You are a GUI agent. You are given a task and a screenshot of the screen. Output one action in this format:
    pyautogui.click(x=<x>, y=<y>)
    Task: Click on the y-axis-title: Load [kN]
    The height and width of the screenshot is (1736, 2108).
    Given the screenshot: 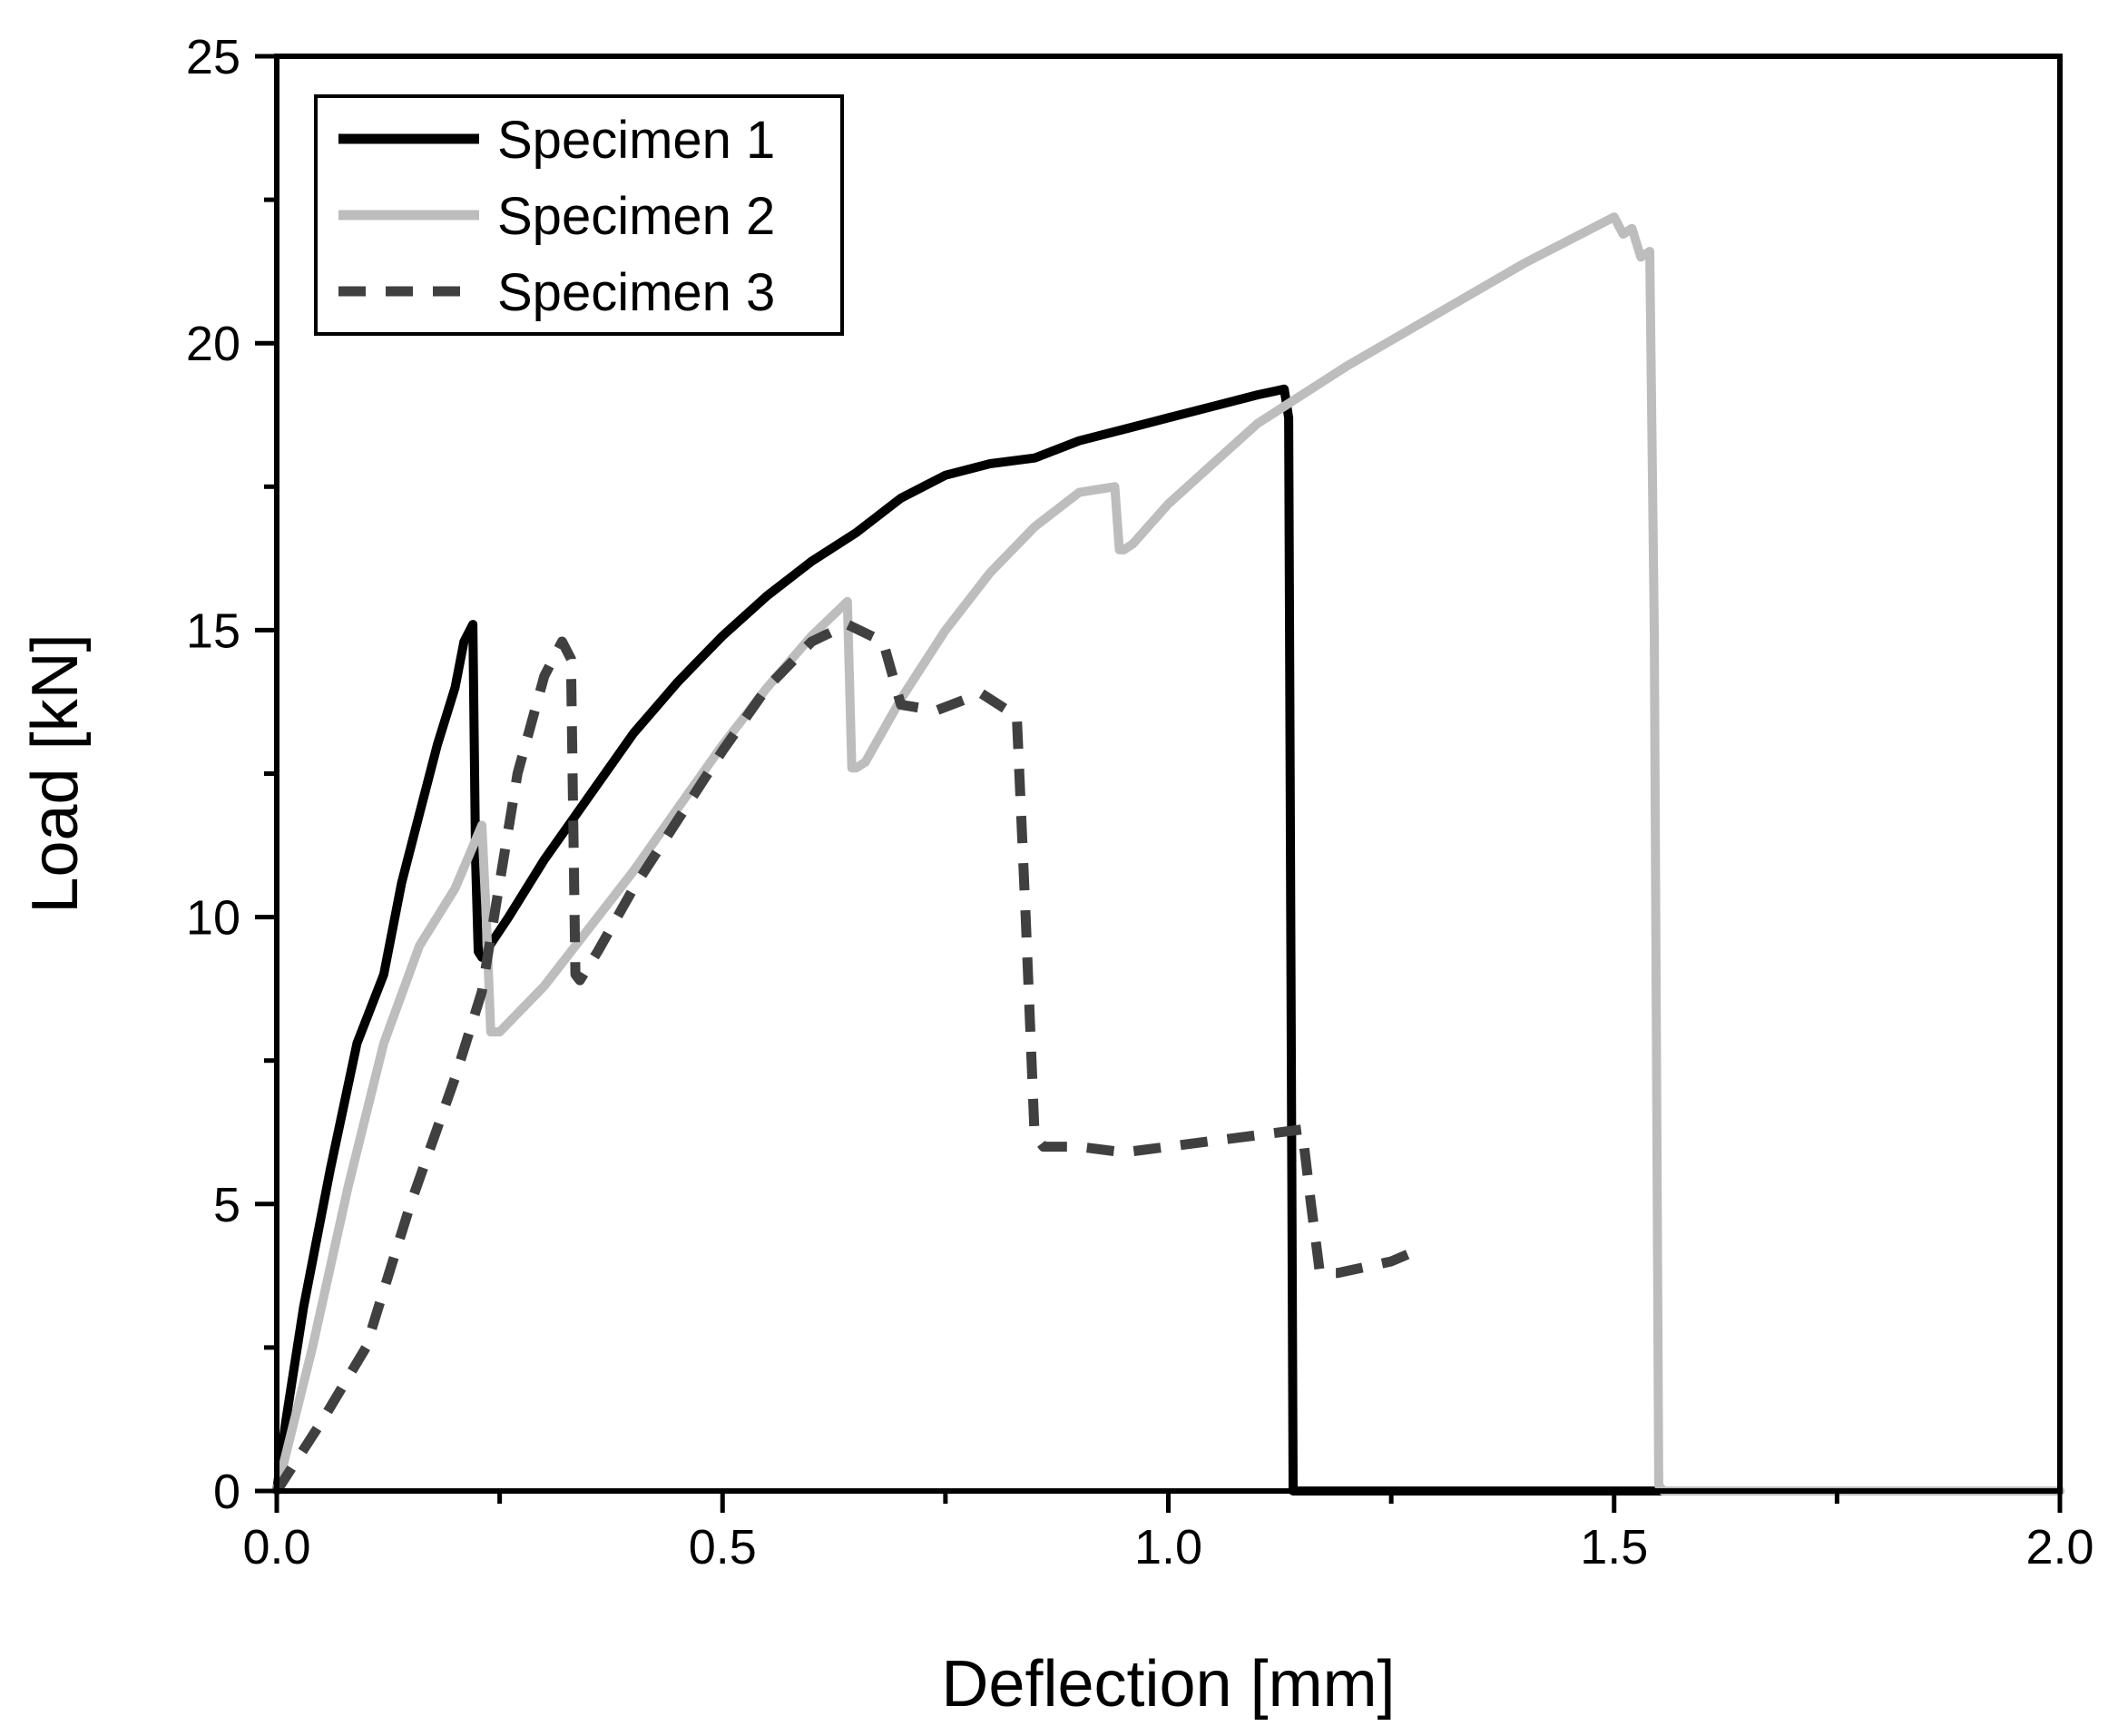 What is the action you would take?
    pyautogui.click(x=55, y=773)
    